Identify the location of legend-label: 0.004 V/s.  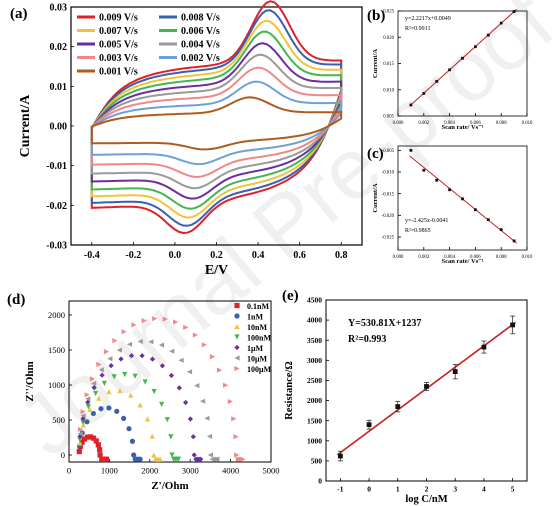
(200, 45).